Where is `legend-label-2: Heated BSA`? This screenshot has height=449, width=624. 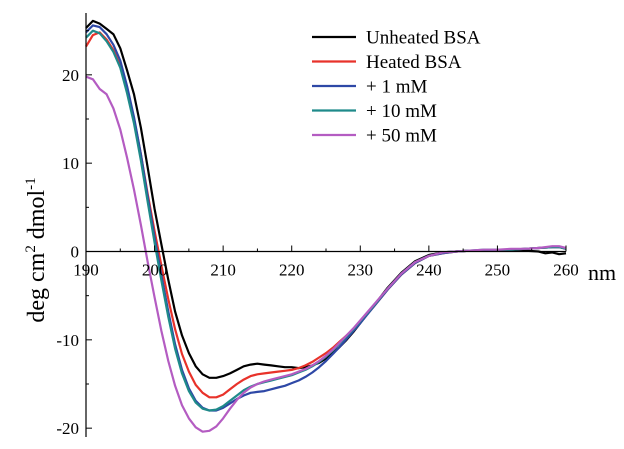
legend-label-2: Heated BSA is located at coordinates (414, 62).